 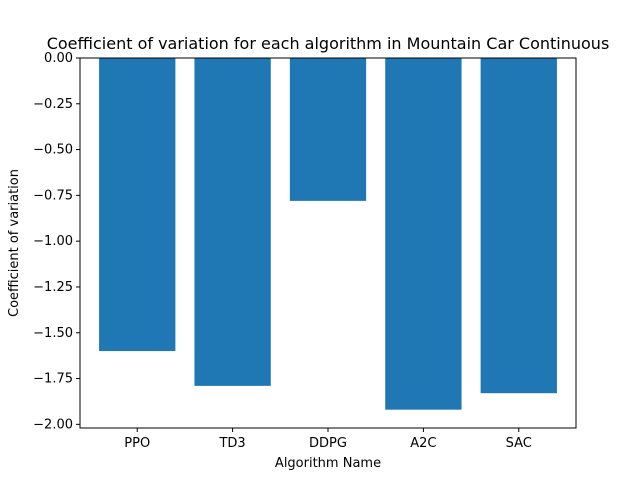 What do you see at coordinates (137, 205) in the screenshot?
I see `bar-ppo` at bounding box center [137, 205].